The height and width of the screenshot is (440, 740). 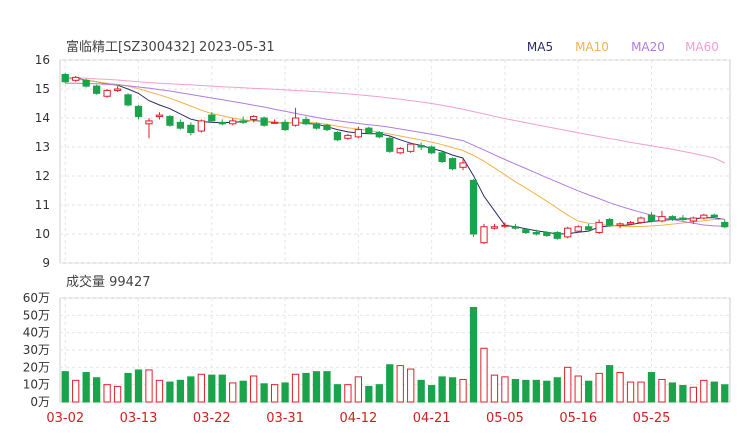 I want to click on volume-tick-label: 10万, so click(x=36, y=385).